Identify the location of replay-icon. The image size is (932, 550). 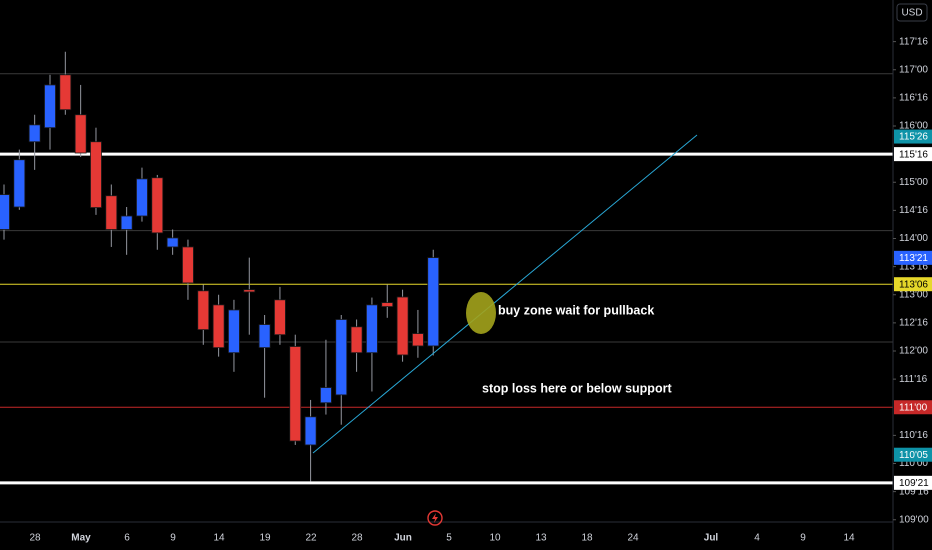
(435, 518).